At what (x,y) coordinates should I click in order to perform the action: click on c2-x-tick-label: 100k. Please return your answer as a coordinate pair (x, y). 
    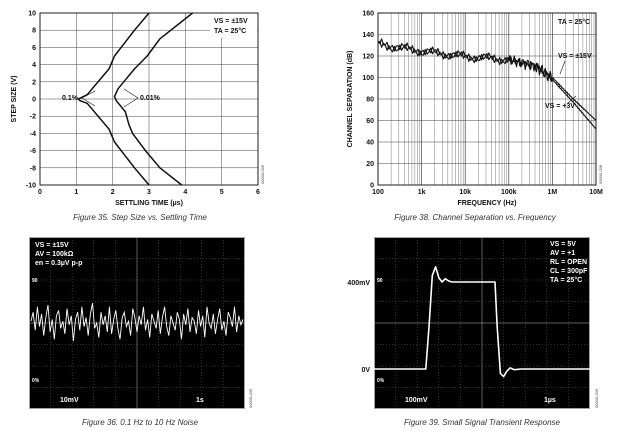
    Looking at the image, I should click on (509, 192).